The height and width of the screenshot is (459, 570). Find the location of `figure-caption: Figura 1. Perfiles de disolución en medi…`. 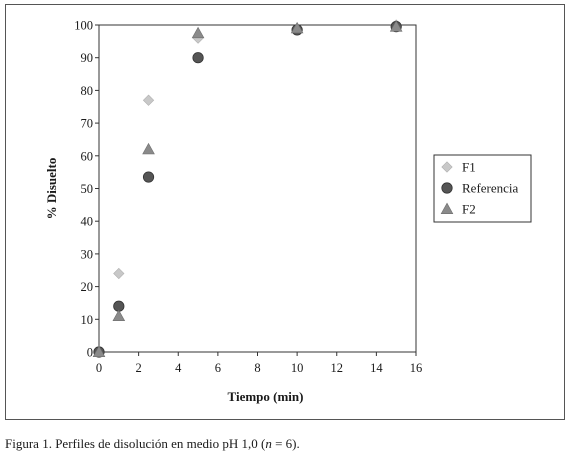

figure-caption: Figura 1. Perfiles de disolución en medi… is located at coordinates (152, 444).